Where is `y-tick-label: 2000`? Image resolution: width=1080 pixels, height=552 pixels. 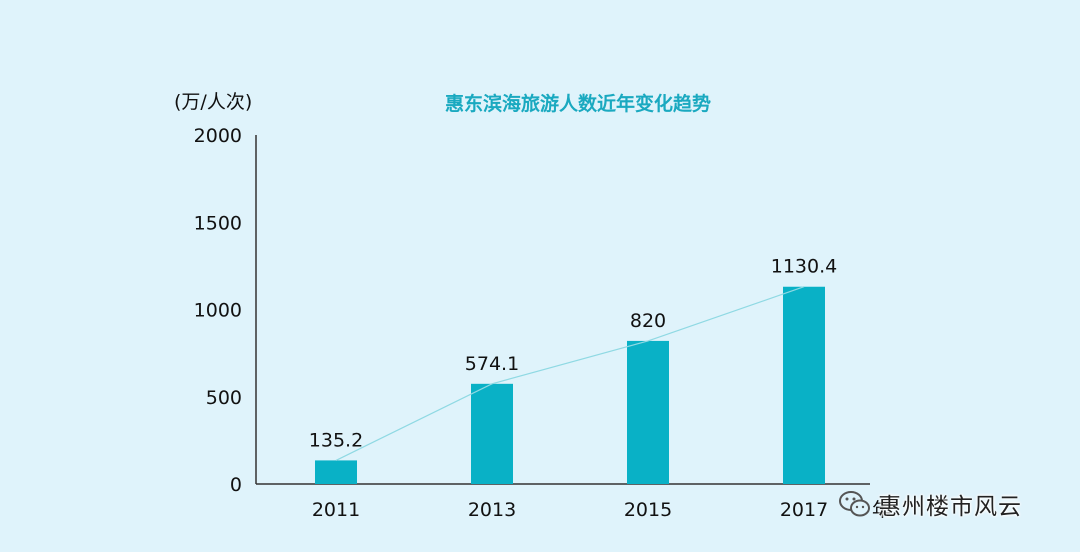
y-tick-label: 2000 is located at coordinates (218, 136).